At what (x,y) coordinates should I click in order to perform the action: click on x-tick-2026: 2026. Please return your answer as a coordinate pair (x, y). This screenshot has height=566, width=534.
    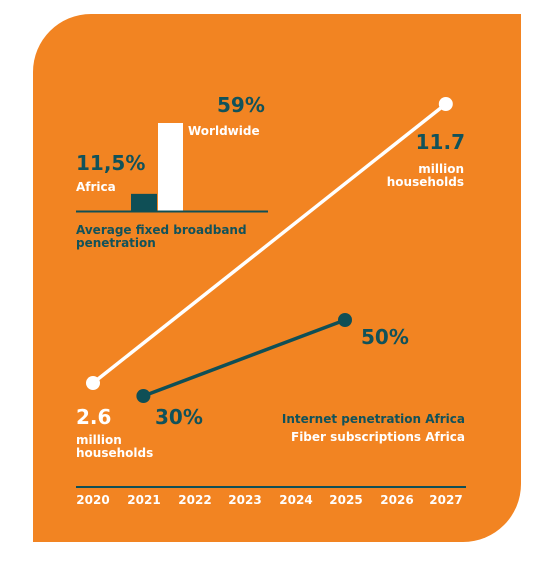
    Looking at the image, I should click on (397, 500).